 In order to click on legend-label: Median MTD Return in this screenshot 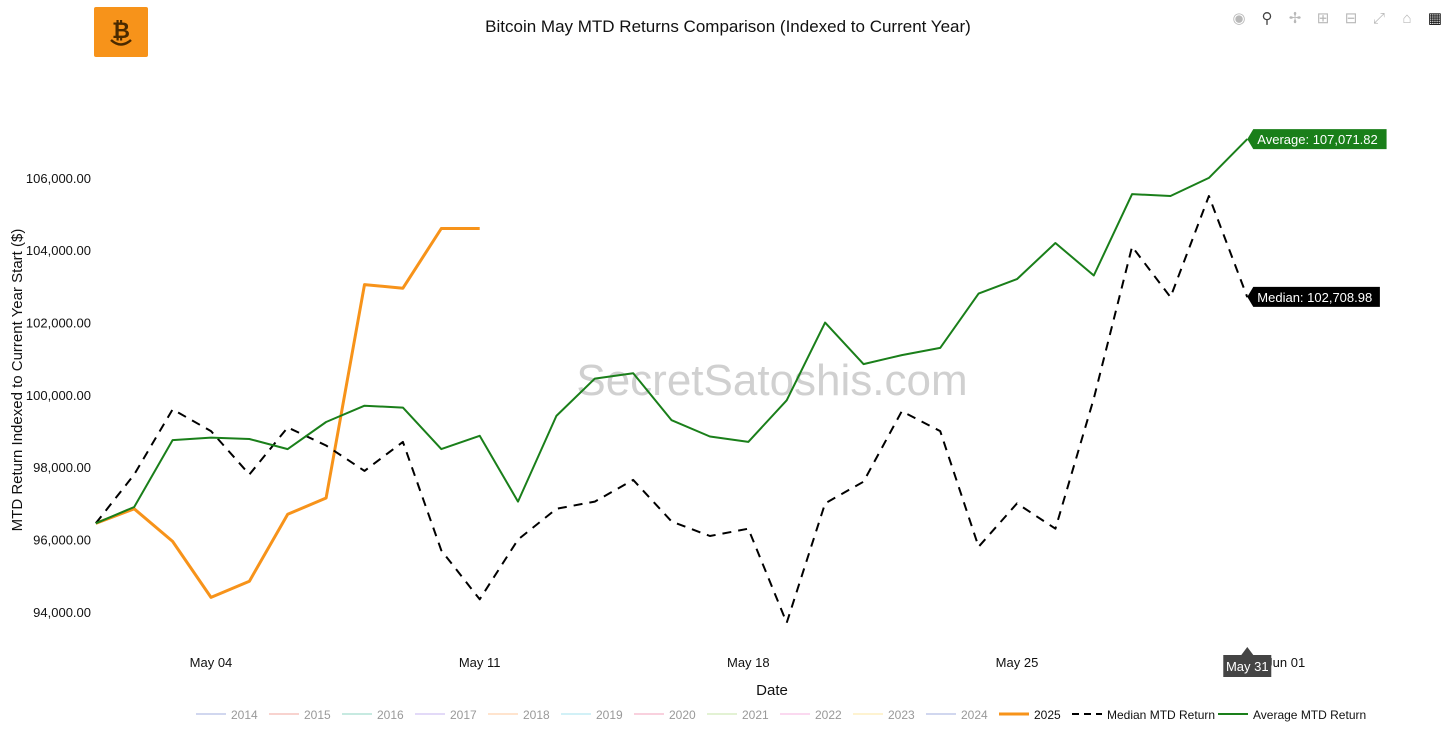, I will do `click(1161, 715)`.